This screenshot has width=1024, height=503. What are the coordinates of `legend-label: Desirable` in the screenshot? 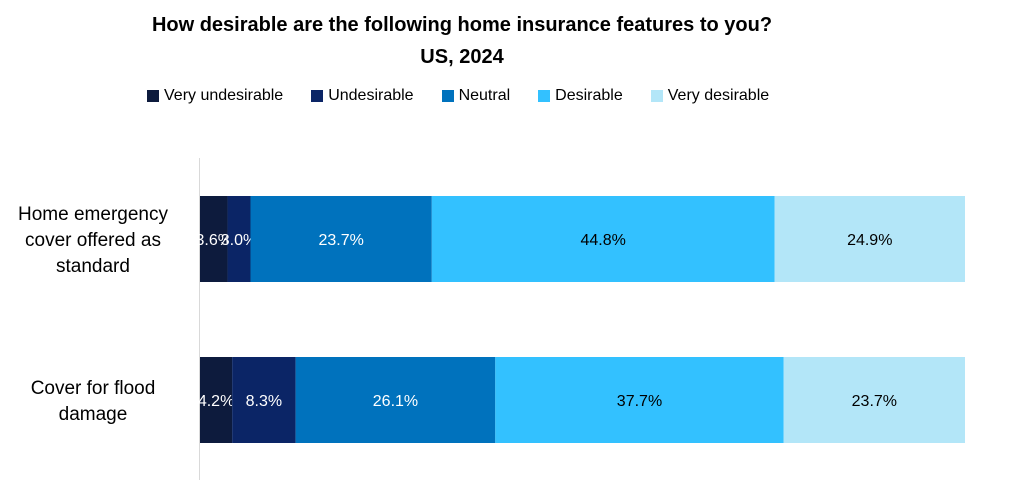 It's located at (589, 95).